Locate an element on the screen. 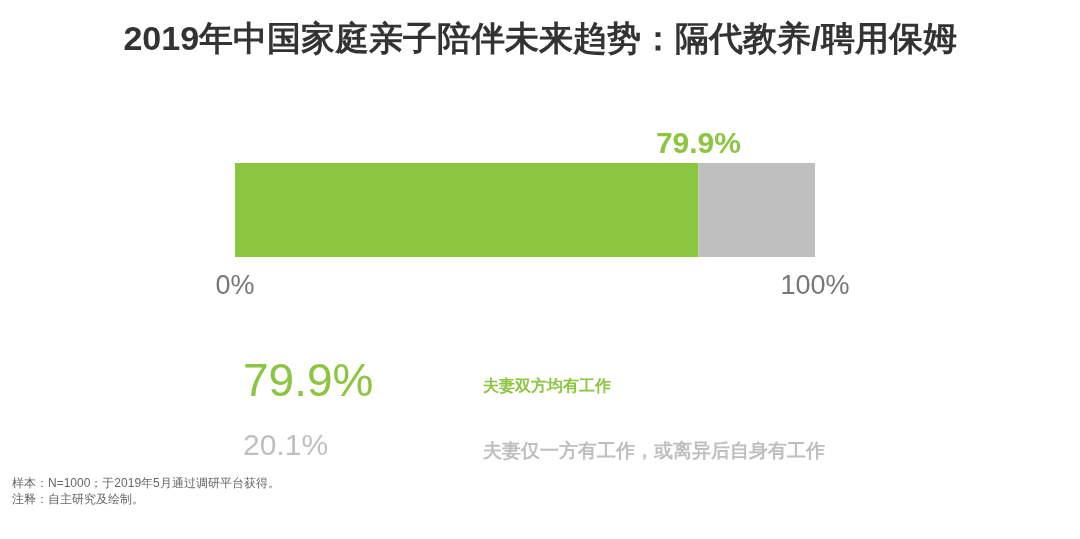 The width and height of the screenshot is (1080, 539). text: 79.9% is located at coordinates (308, 380).